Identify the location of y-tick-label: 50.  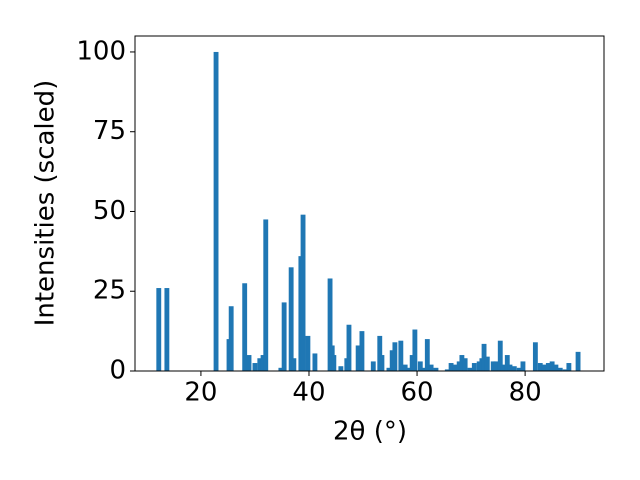
(109, 211).